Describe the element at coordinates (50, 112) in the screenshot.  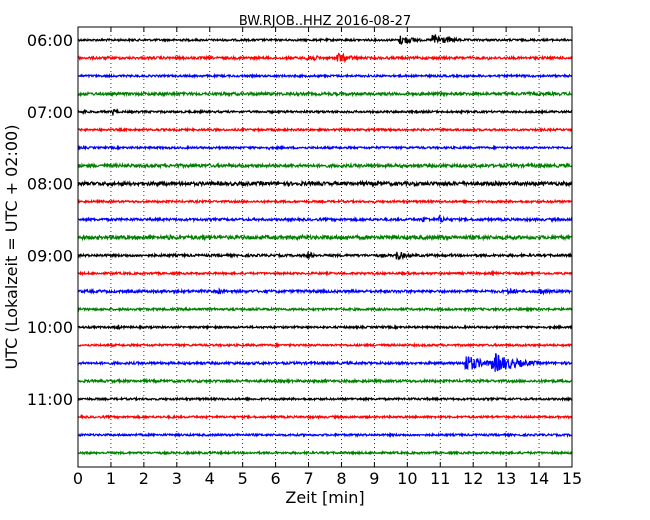
I see `y-tick-label: 07:00` at that location.